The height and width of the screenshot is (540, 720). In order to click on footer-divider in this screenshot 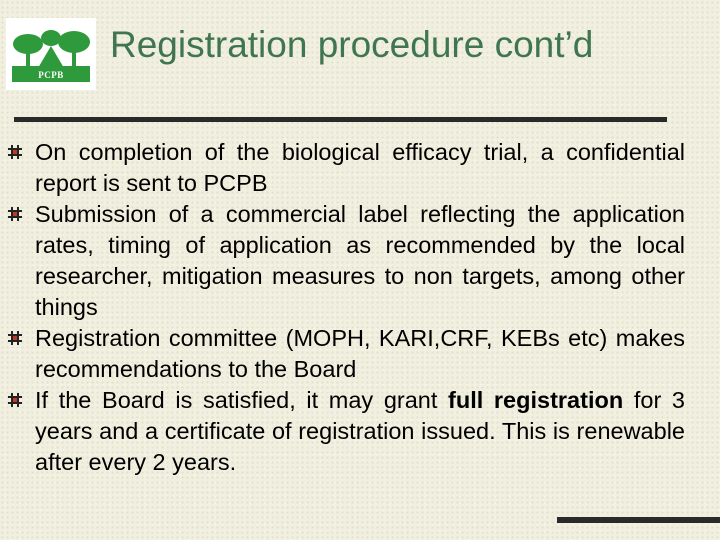, I will do `click(638, 520)`.